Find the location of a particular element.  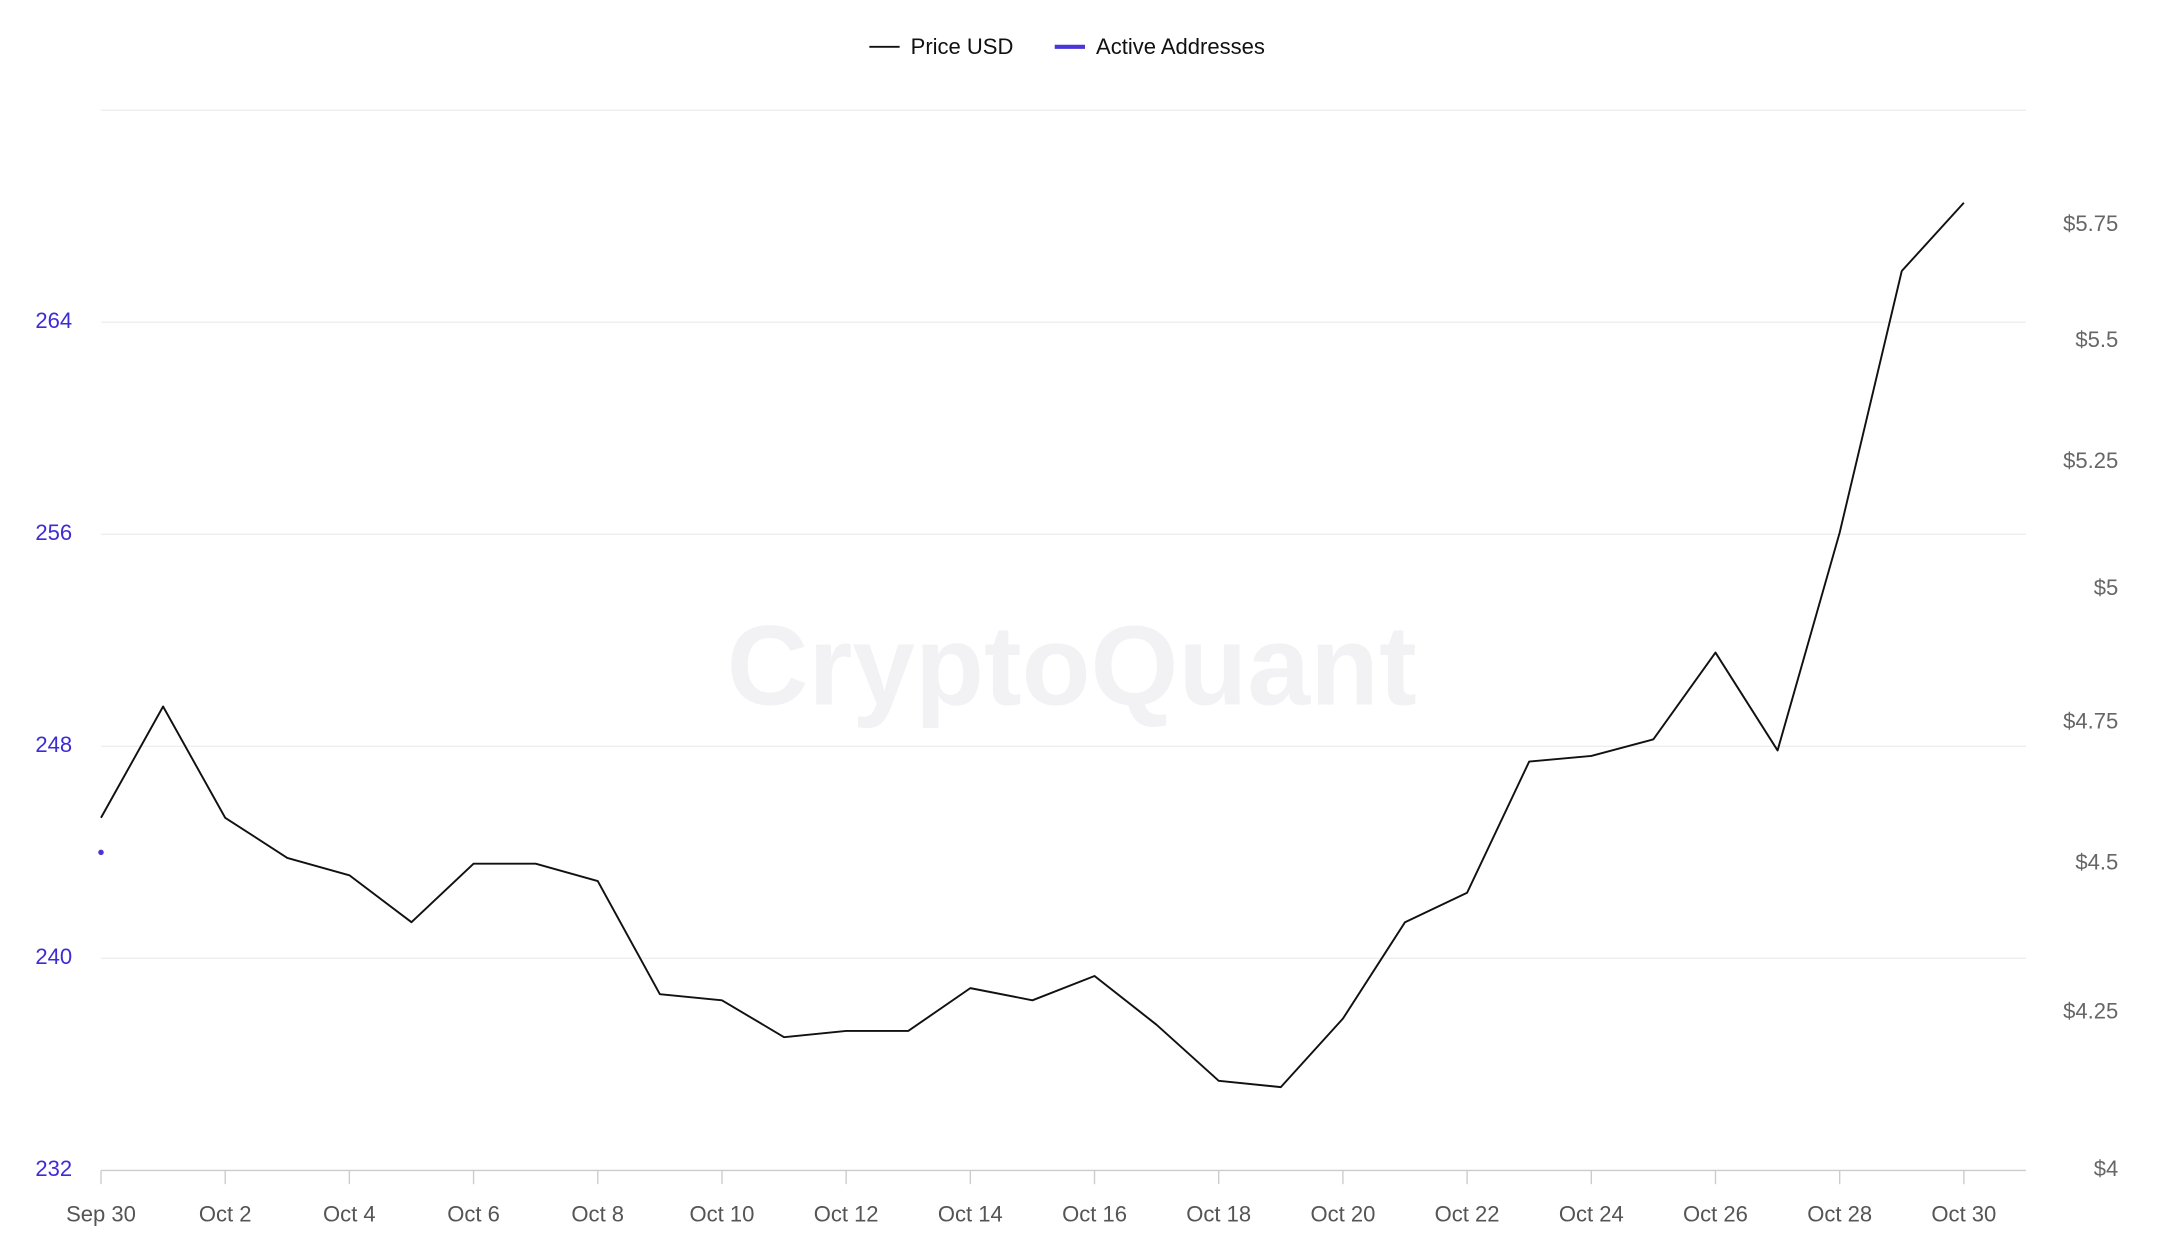

legend-label: Active Addresses is located at coordinates (1180, 46).